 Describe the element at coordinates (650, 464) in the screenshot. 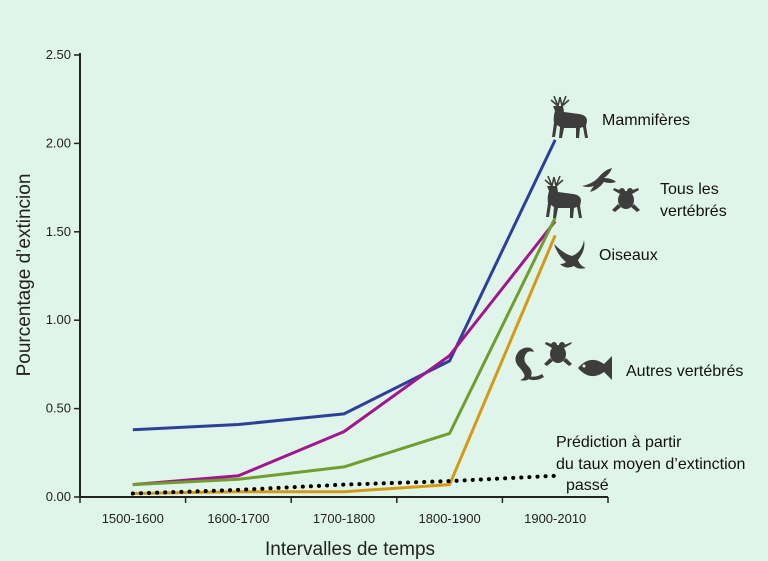

I see `label-prediction-line2: du taux moyen d’extinction` at that location.